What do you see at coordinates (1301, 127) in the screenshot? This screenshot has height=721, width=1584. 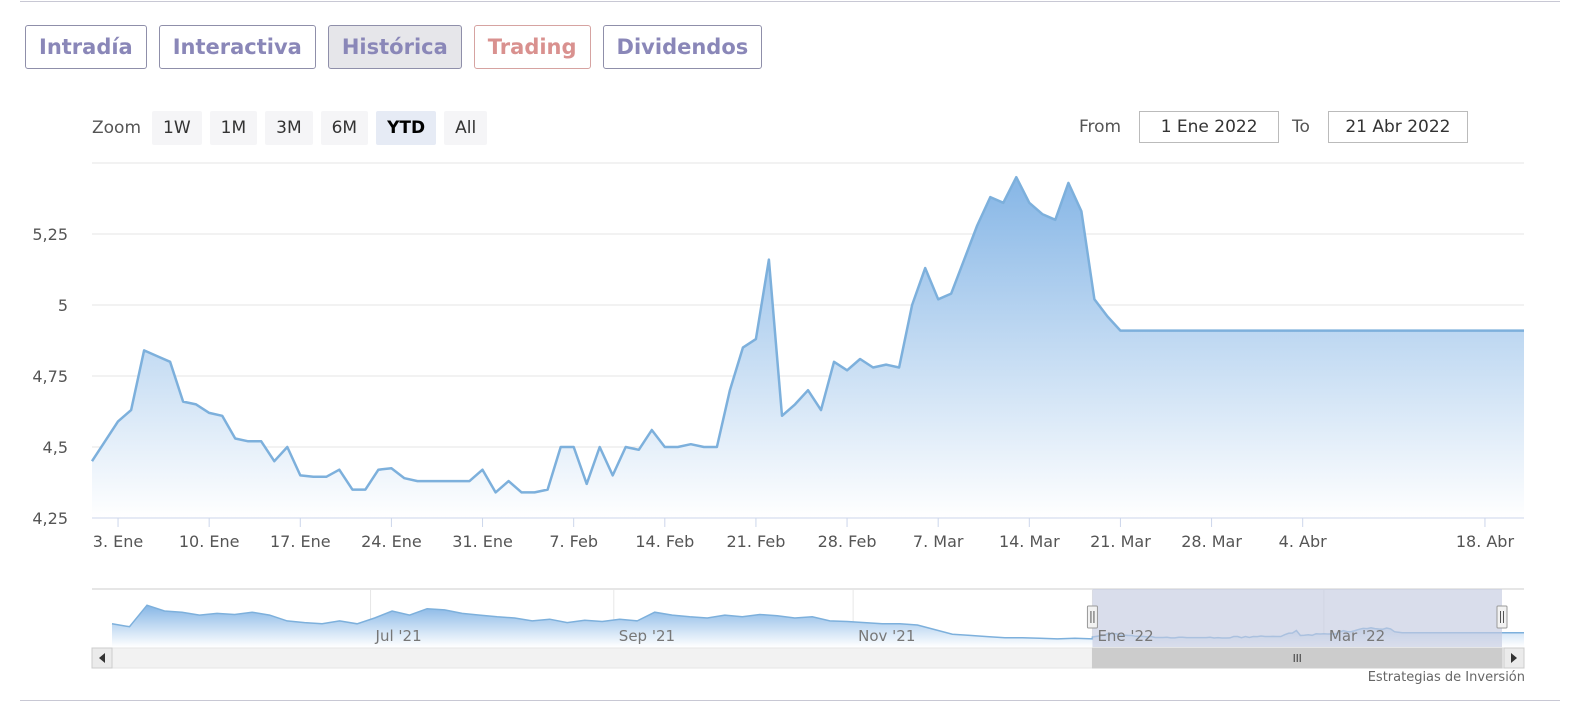 I see `to-label: To` at bounding box center [1301, 127].